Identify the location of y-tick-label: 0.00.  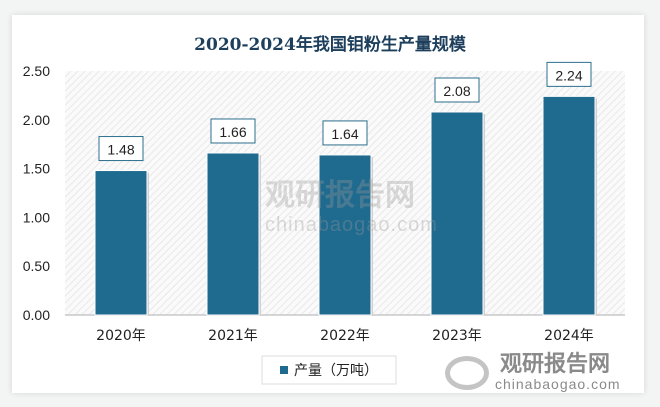
(36, 315).